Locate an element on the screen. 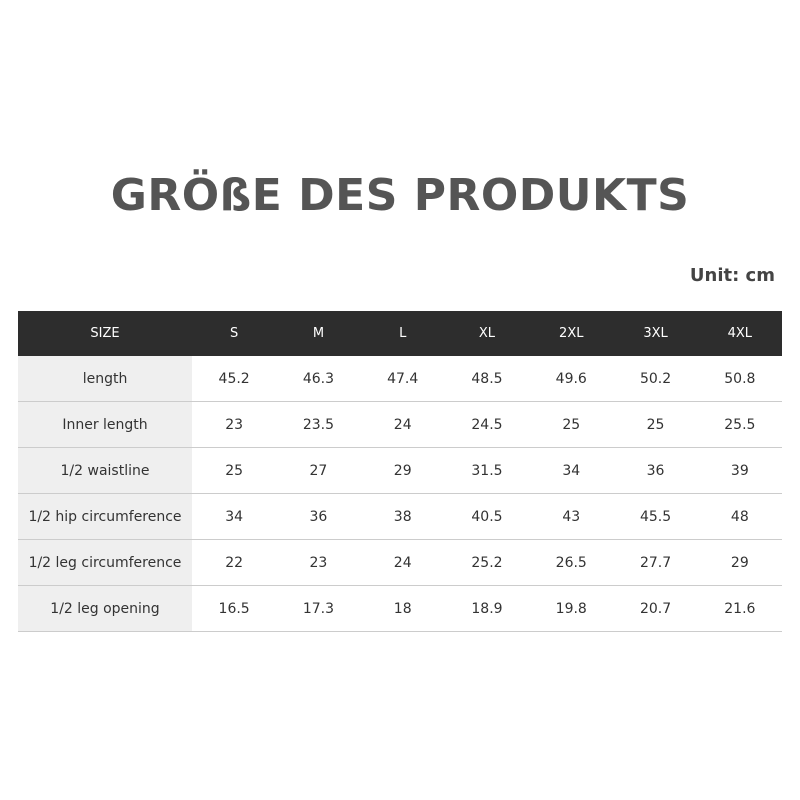 Image resolution: width=800 pixels, height=800 pixels. table-cell: 18 is located at coordinates (402, 608).